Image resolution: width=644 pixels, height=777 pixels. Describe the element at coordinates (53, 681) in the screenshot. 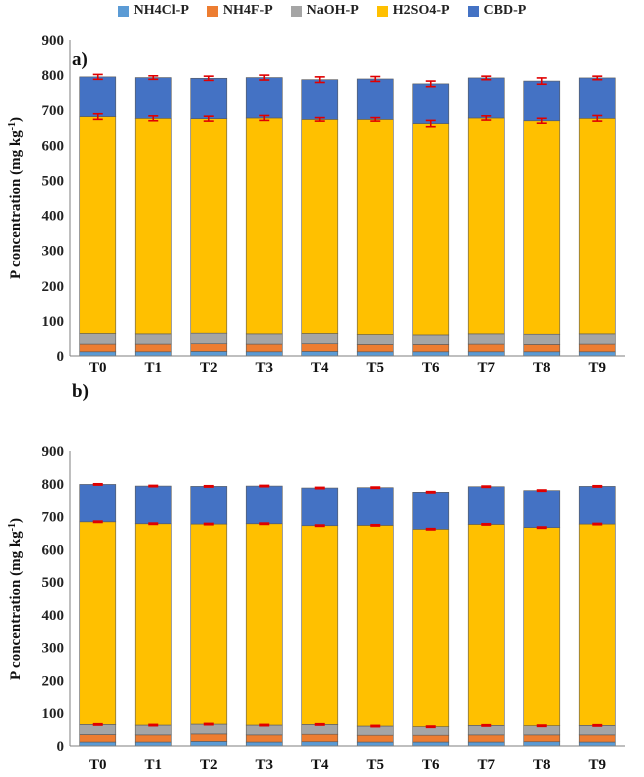

I see `y-tick-label: 200` at that location.